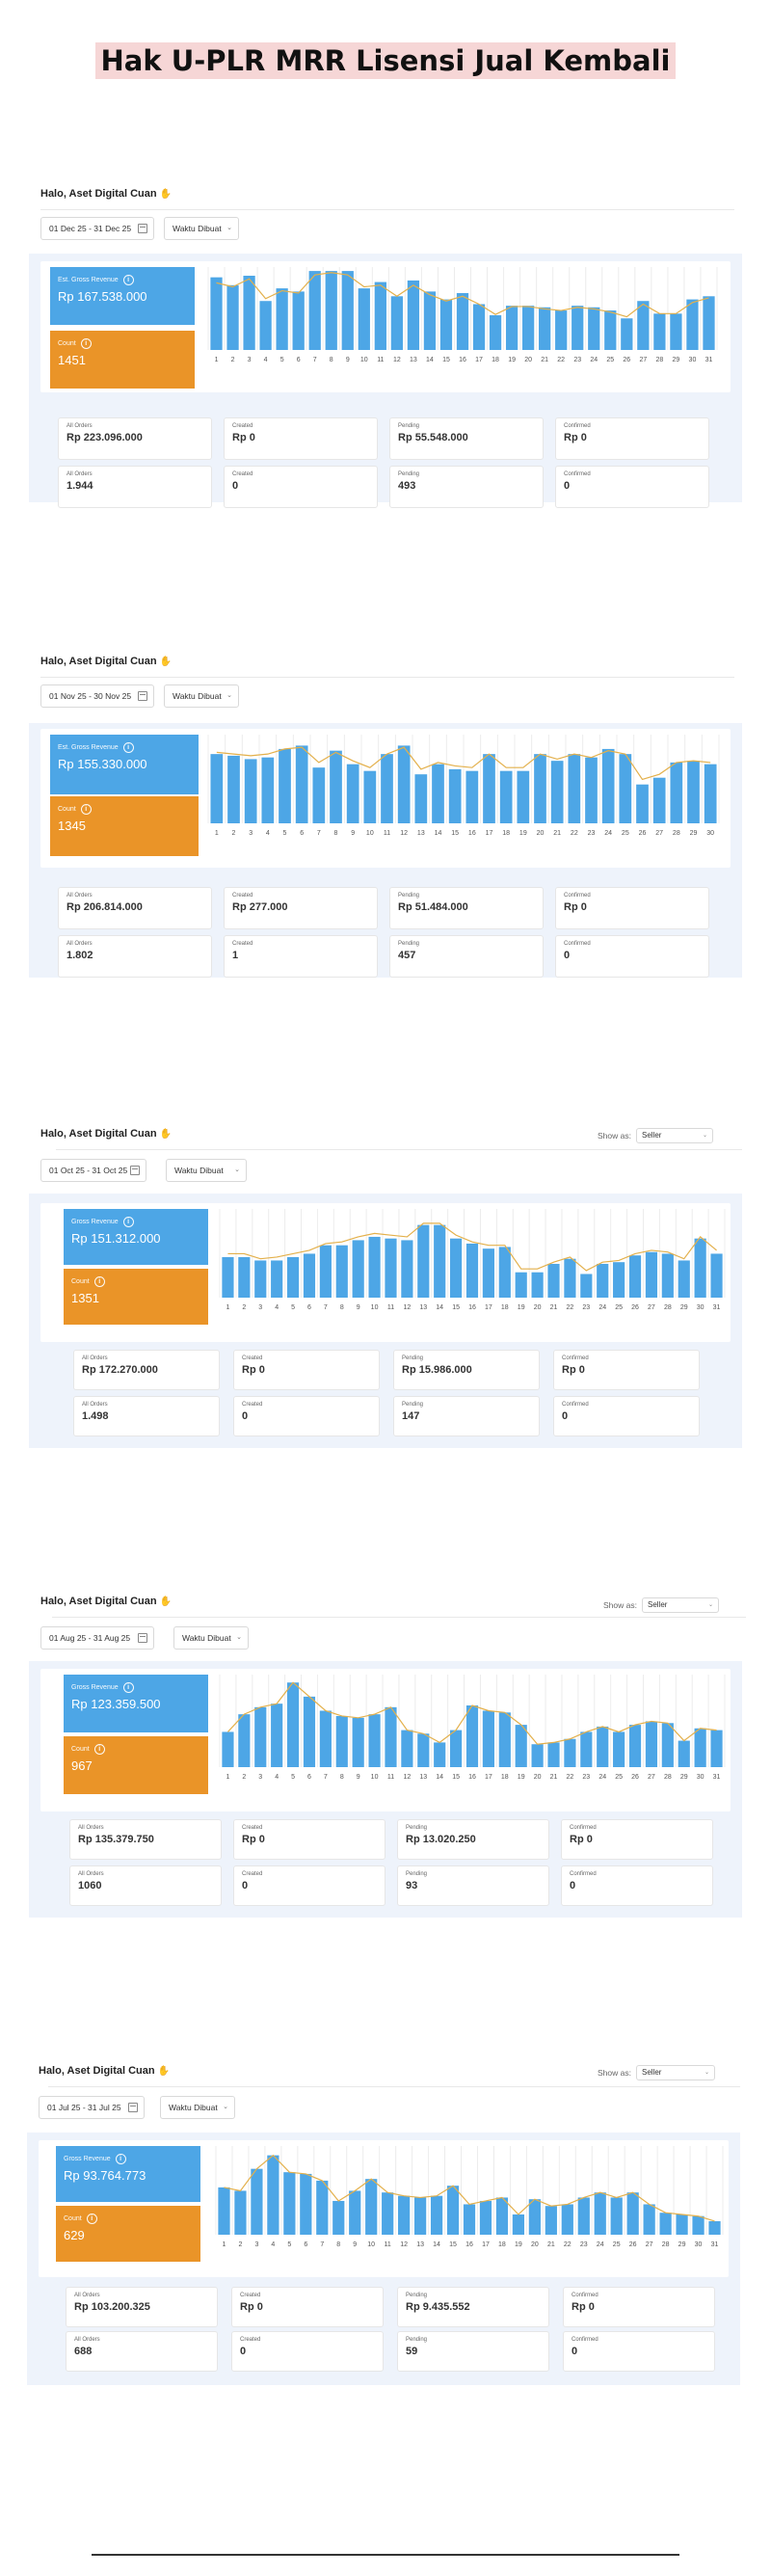 This screenshot has height=2576, width=771. Describe the element at coordinates (632, 439) in the screenshot. I see `stat-card: Confirmed Rp 0` at that location.